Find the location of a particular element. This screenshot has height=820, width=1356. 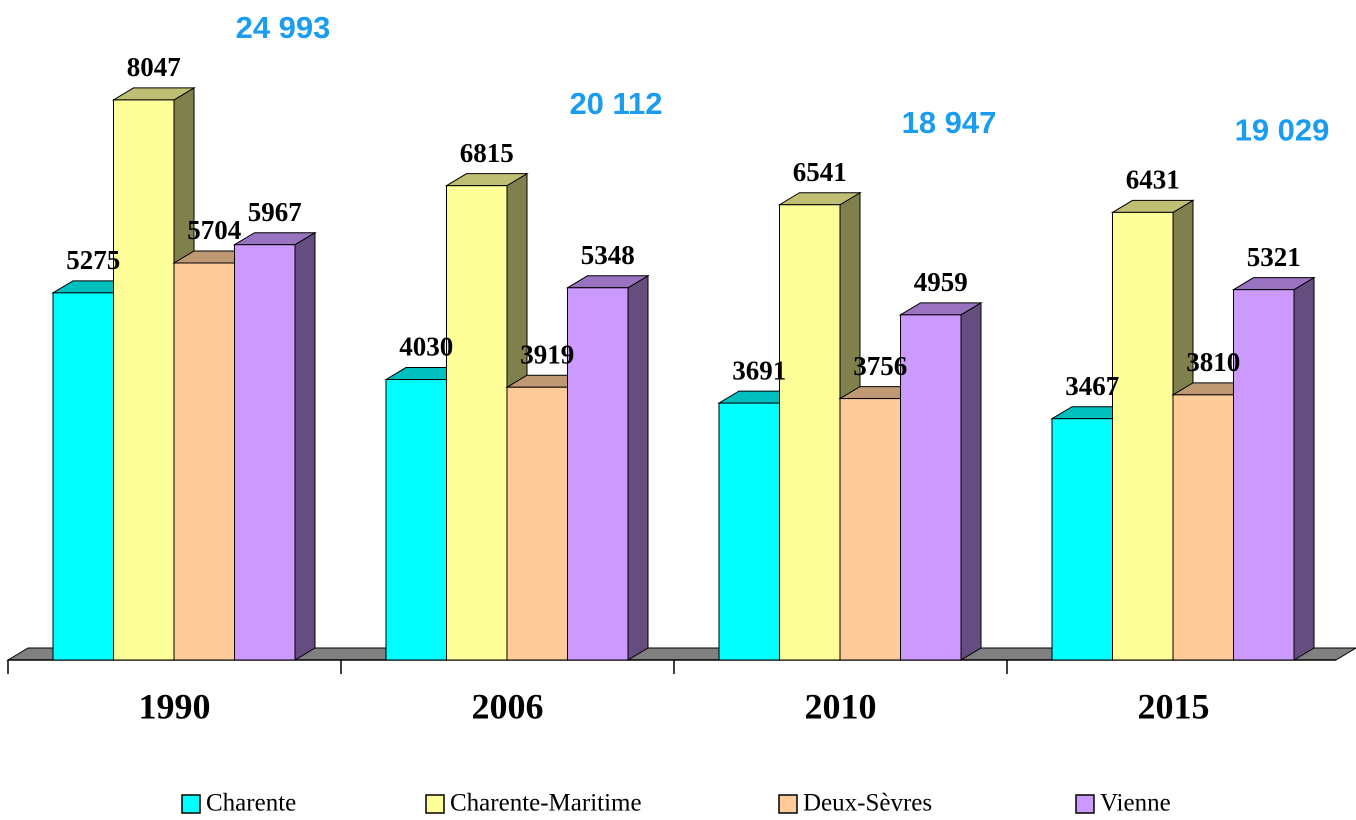

value-label: 3691 is located at coordinates (759, 370).